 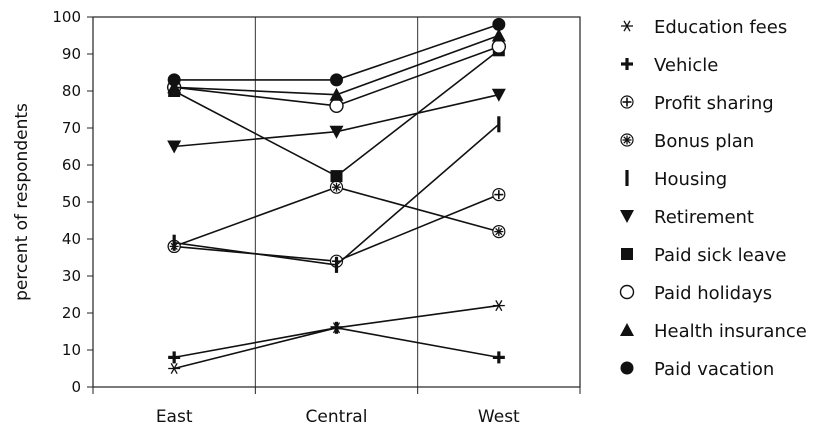 I want to click on legend-label: Housing, so click(x=690, y=179).